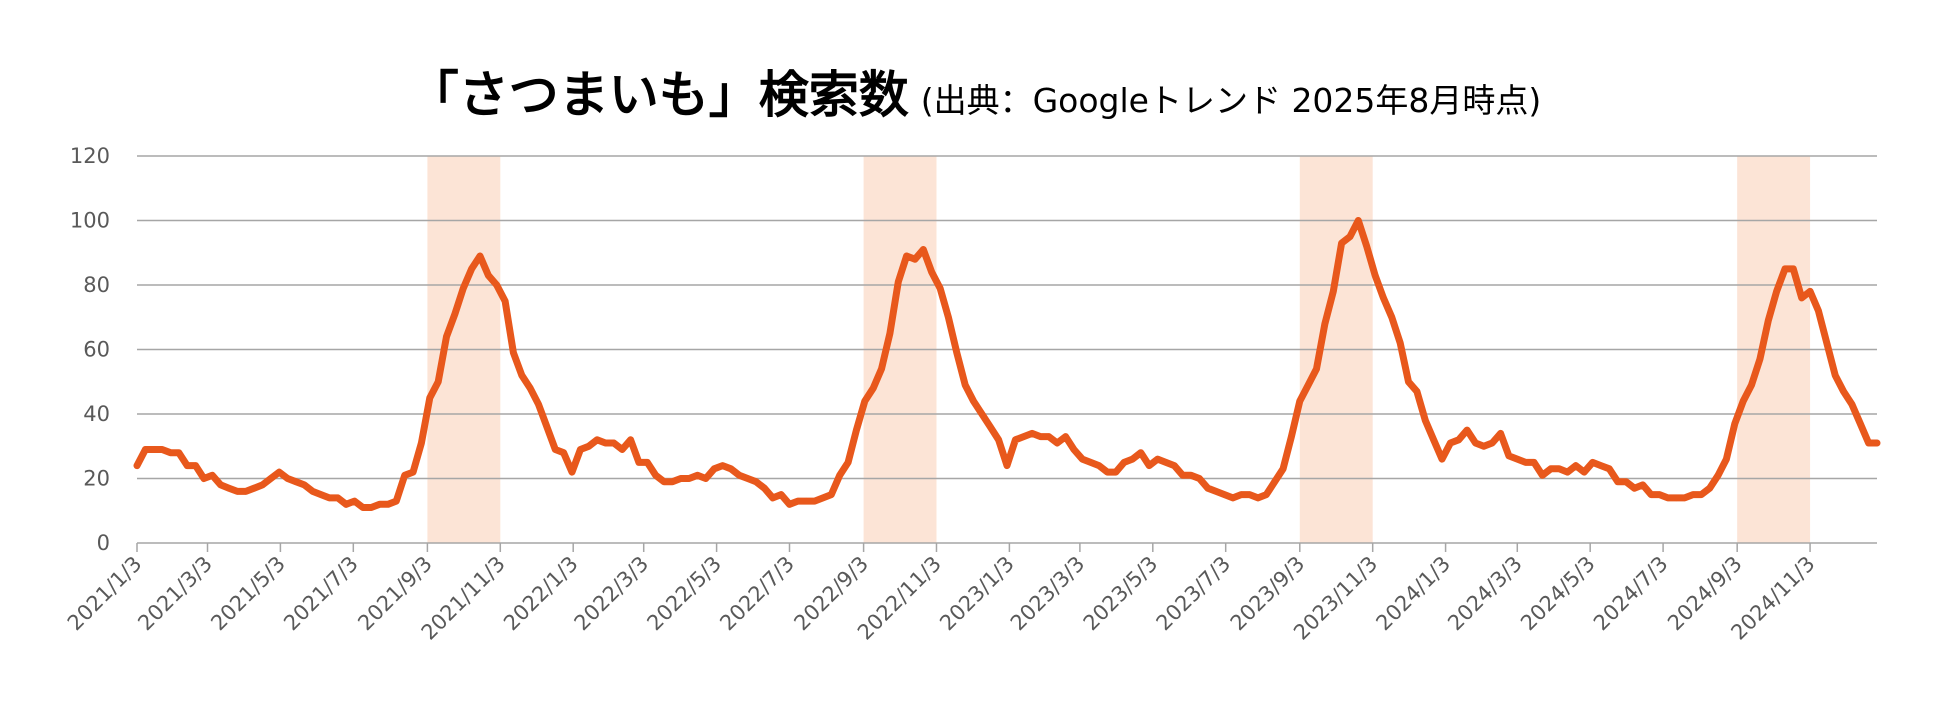 The image size is (1950, 724). What do you see at coordinates (1413, 594) in the screenshot?
I see `x-tick-label: 2024/1/3` at bounding box center [1413, 594].